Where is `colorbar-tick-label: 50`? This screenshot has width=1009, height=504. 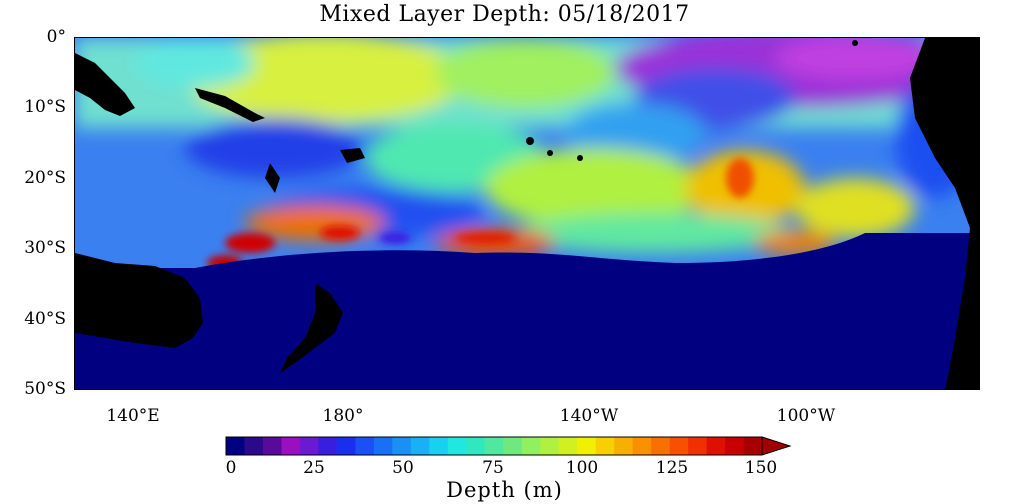 colorbar-tick-label: 50 is located at coordinates (403, 468).